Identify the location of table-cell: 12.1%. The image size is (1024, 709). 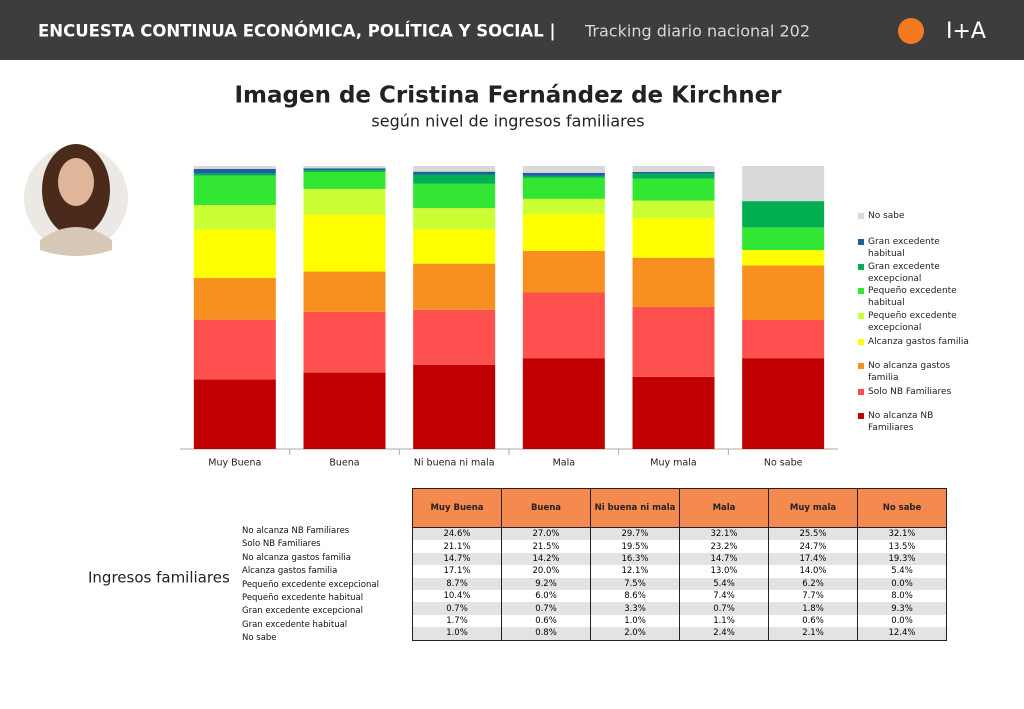
(635, 571).